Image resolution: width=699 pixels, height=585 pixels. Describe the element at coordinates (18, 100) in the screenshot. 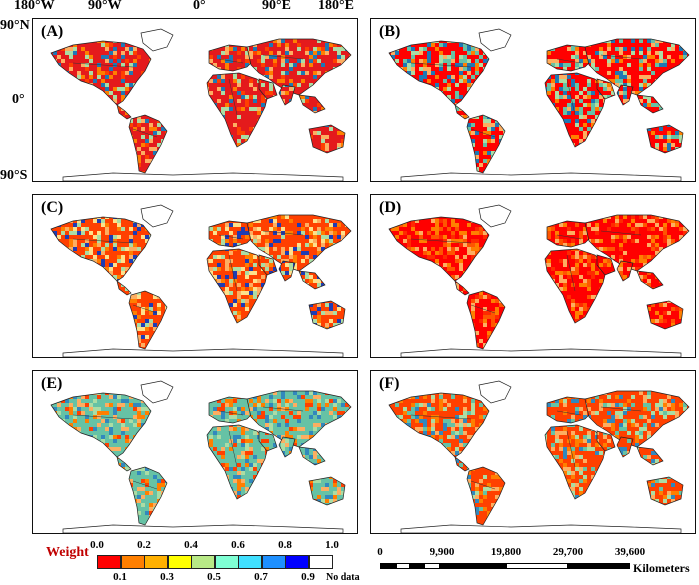

I see `lat-label-0: 0°` at that location.